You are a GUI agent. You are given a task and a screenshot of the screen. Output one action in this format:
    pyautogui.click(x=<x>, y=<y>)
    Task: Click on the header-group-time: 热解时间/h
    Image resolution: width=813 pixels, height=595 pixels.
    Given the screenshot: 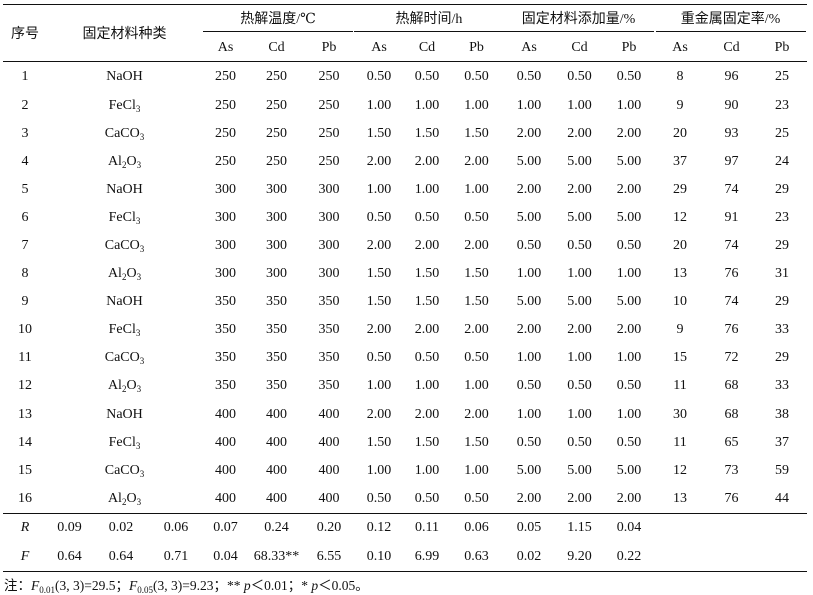 What is the action you would take?
    pyautogui.click(x=429, y=20)
    